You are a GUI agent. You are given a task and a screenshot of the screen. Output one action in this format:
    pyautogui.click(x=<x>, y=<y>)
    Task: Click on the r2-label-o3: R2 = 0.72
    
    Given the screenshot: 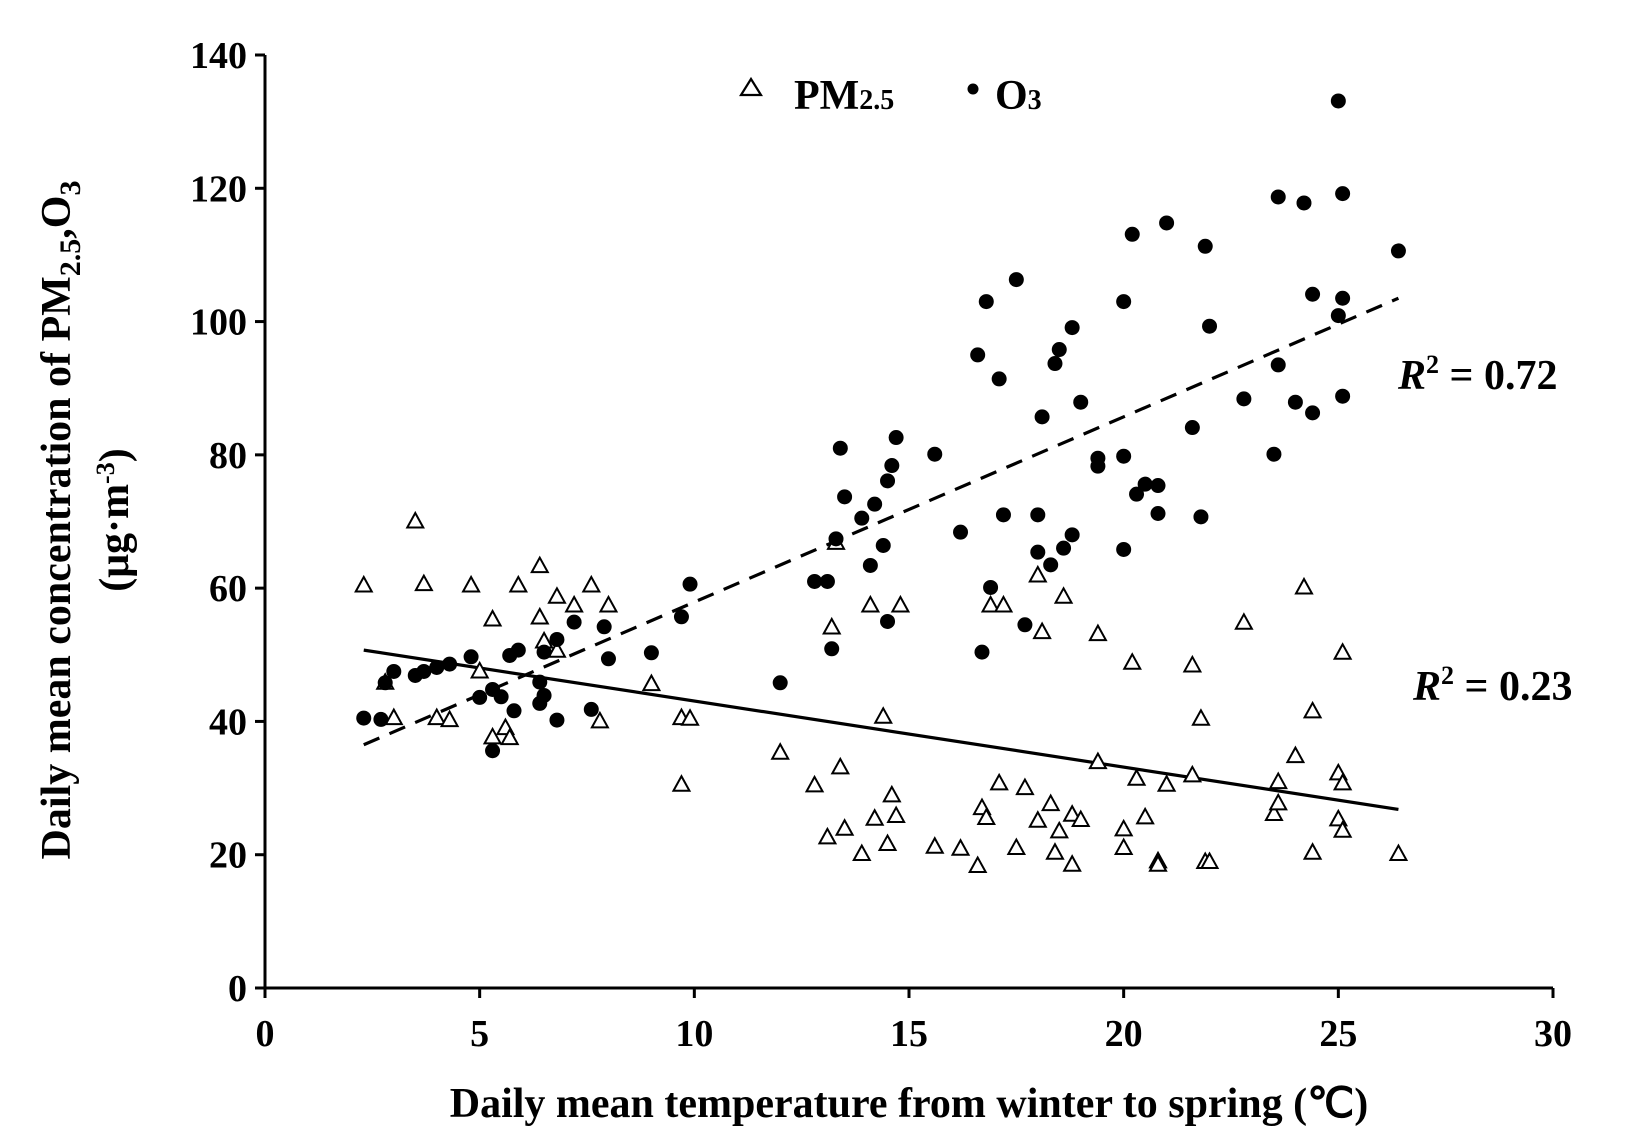 What is the action you would take?
    pyautogui.click(x=1477, y=374)
    